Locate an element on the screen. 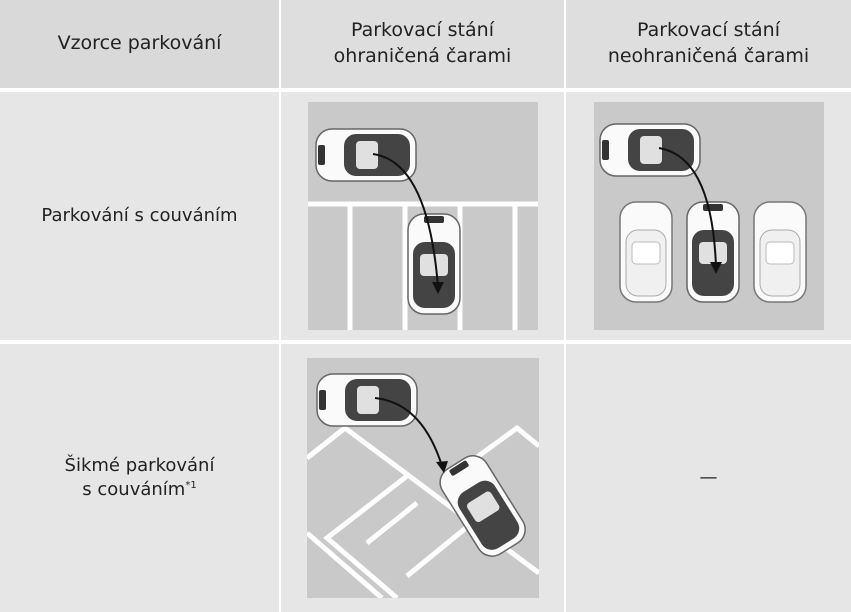 The height and width of the screenshot is (612, 851). pattern-text: Šikmé parkování s couváním*1 is located at coordinates (140, 478).